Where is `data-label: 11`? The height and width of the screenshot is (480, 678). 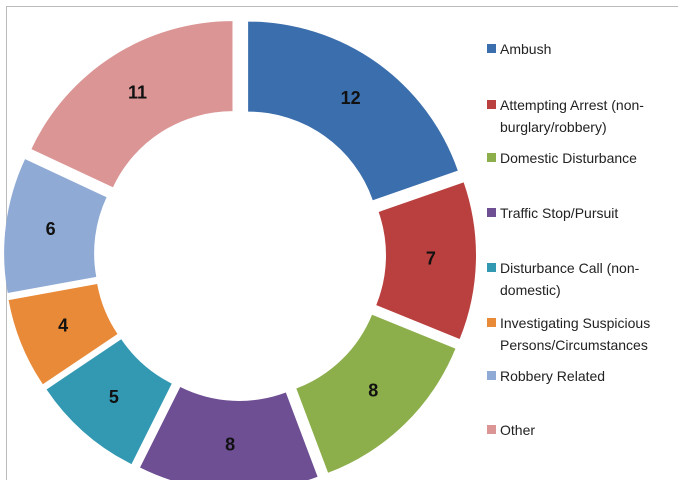
data-label: 11 is located at coordinates (137, 93).